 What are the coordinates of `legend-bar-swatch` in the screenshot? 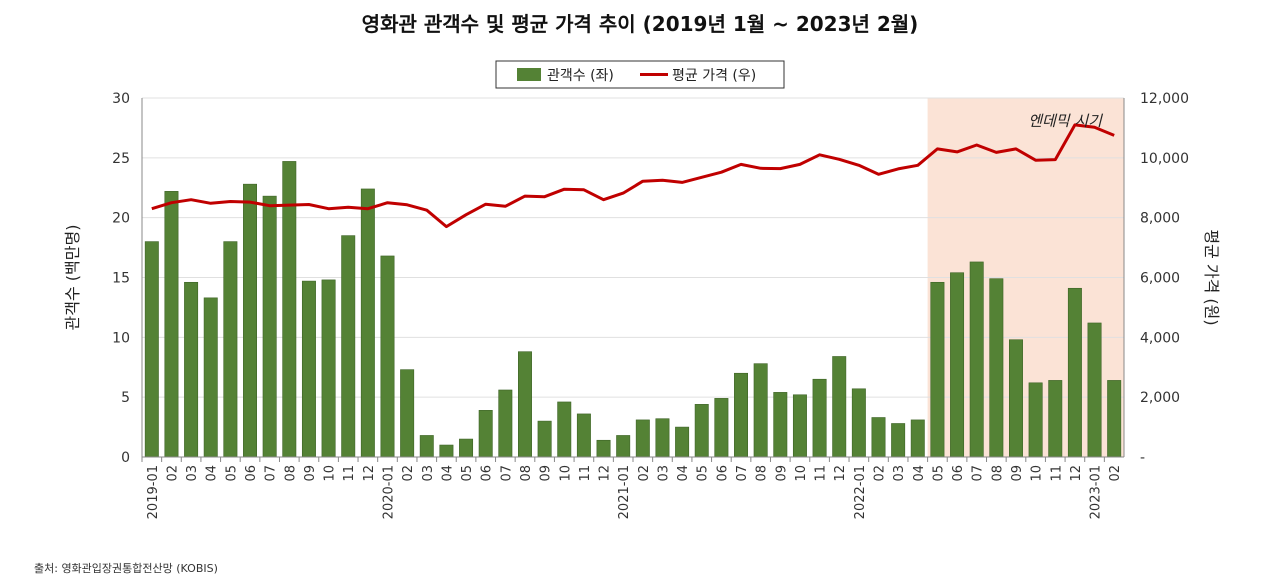 It's located at (529, 74).